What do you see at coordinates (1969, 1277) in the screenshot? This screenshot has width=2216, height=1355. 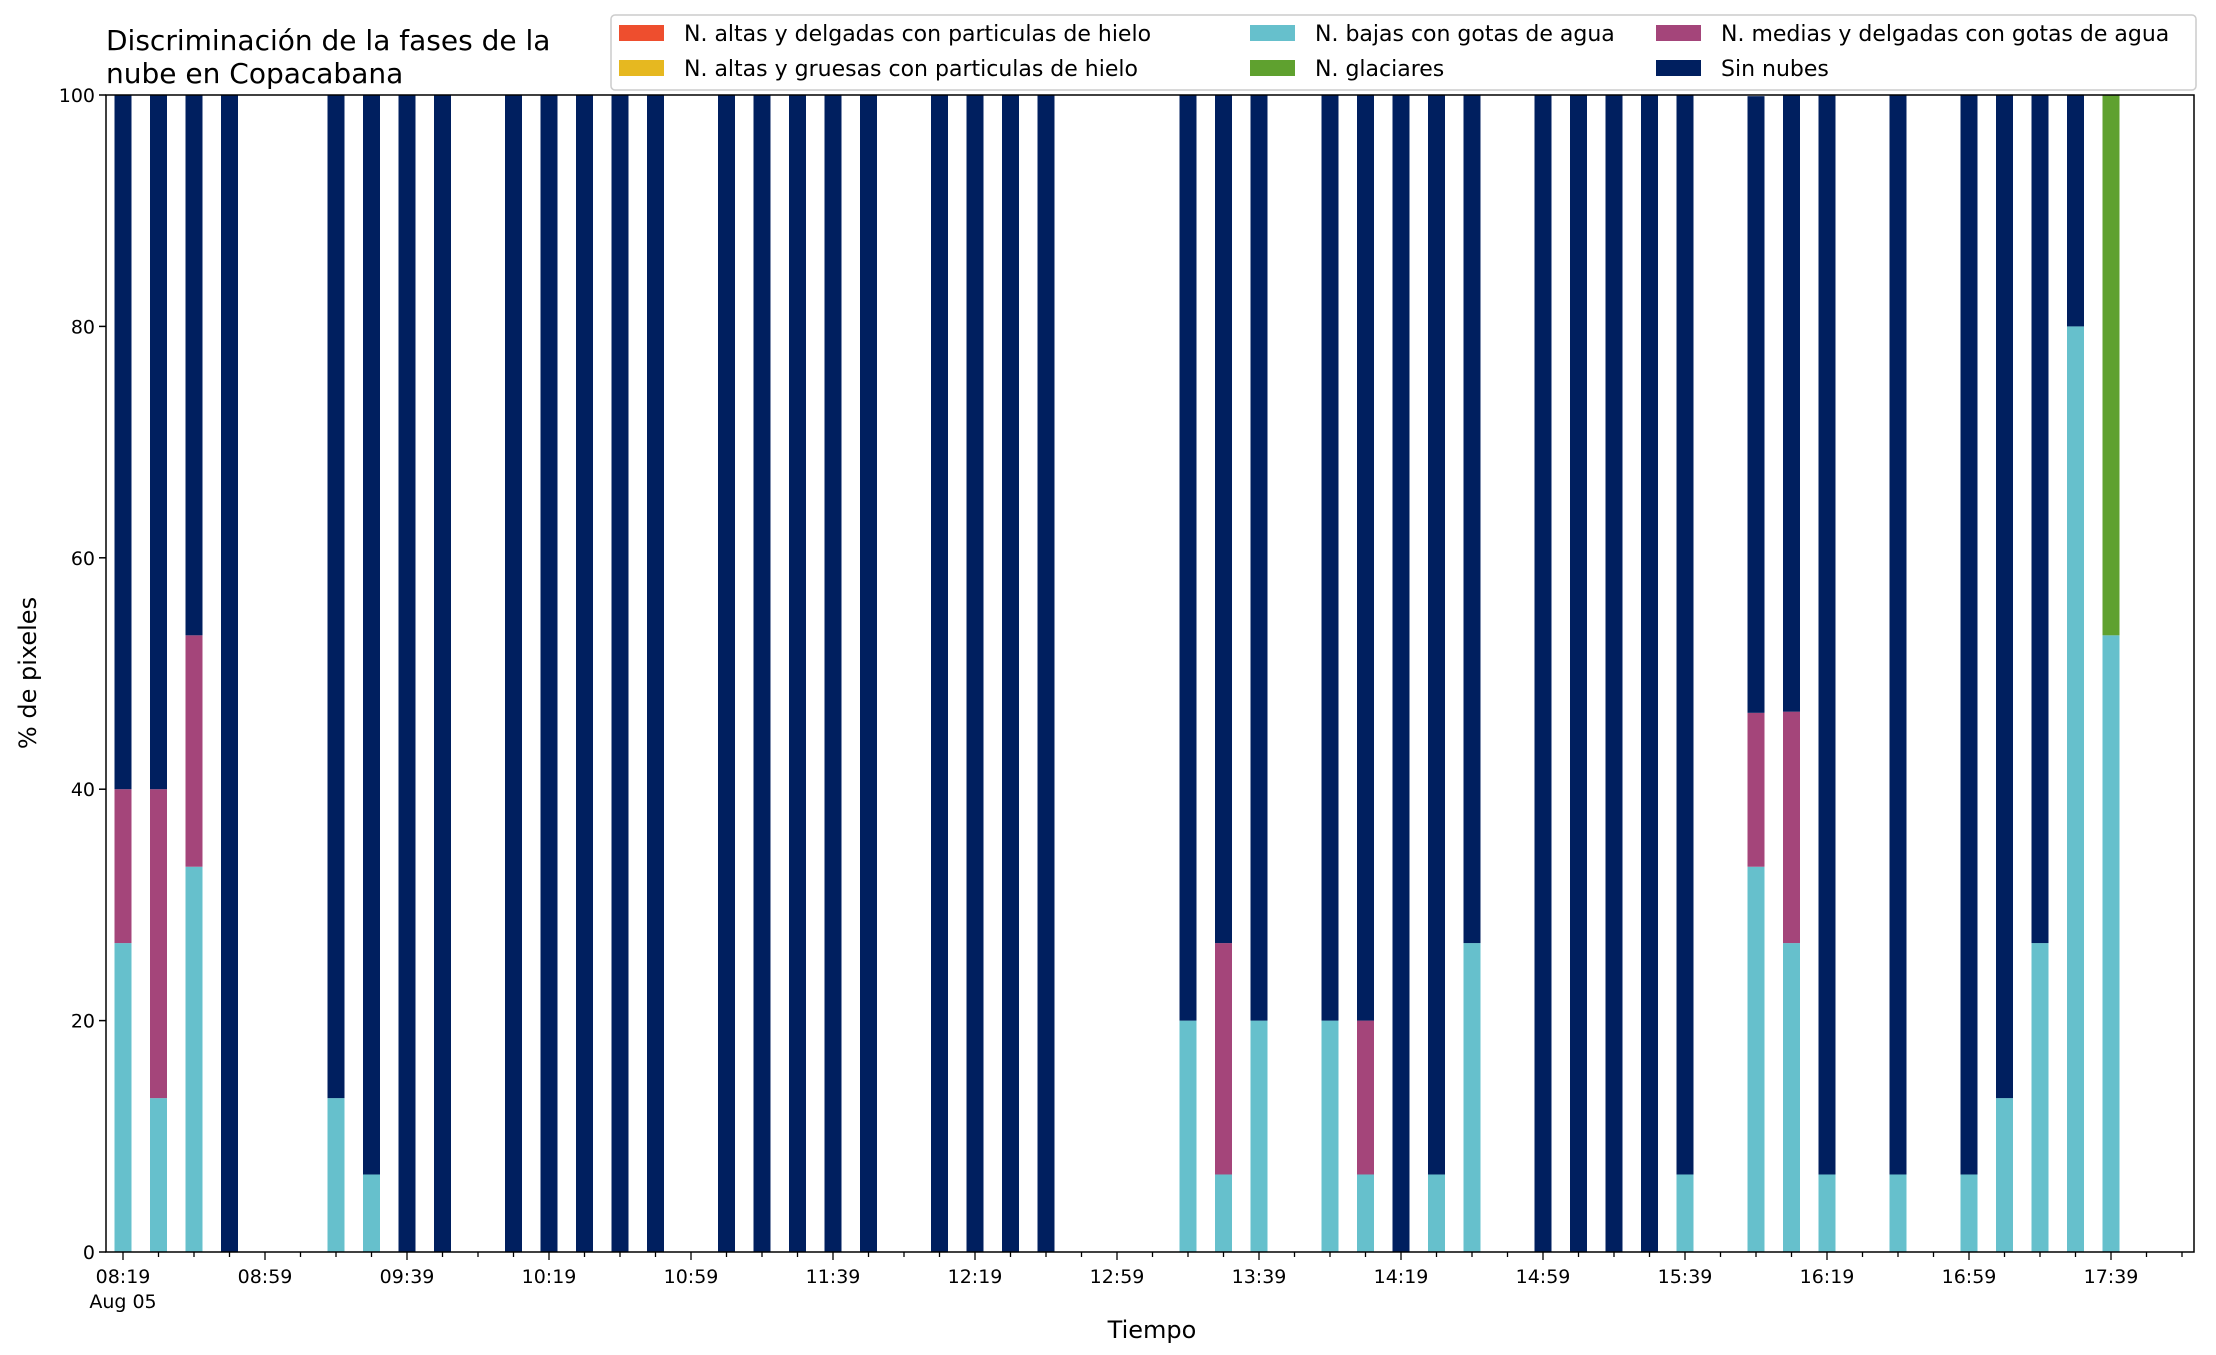 I see `x-tick-label-13: 16:59` at bounding box center [1969, 1277].